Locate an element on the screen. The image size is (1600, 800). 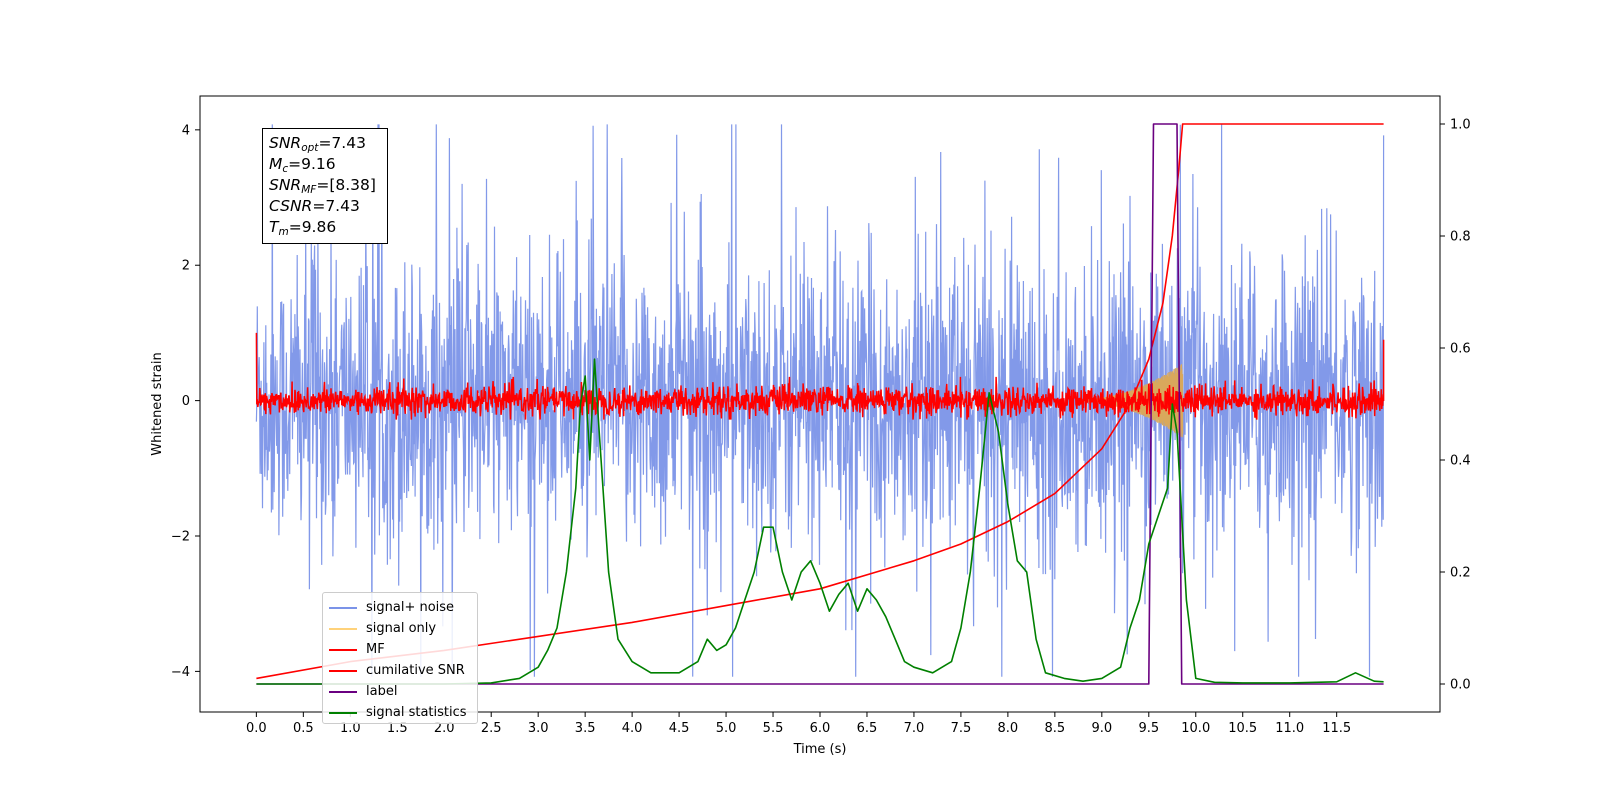
y-left-tick-label: 0 is located at coordinates (186, 401).